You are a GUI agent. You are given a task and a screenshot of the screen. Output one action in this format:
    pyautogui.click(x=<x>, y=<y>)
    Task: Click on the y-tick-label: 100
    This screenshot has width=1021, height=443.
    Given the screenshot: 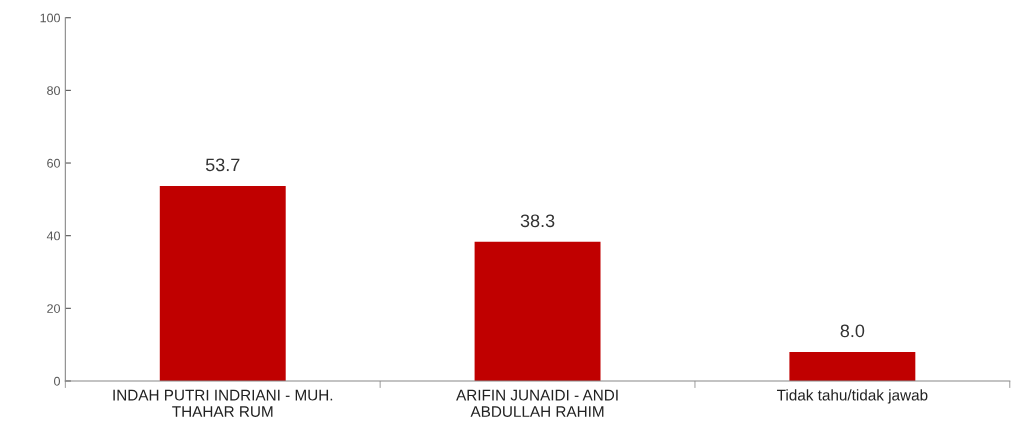 What is the action you would take?
    pyautogui.click(x=50, y=18)
    